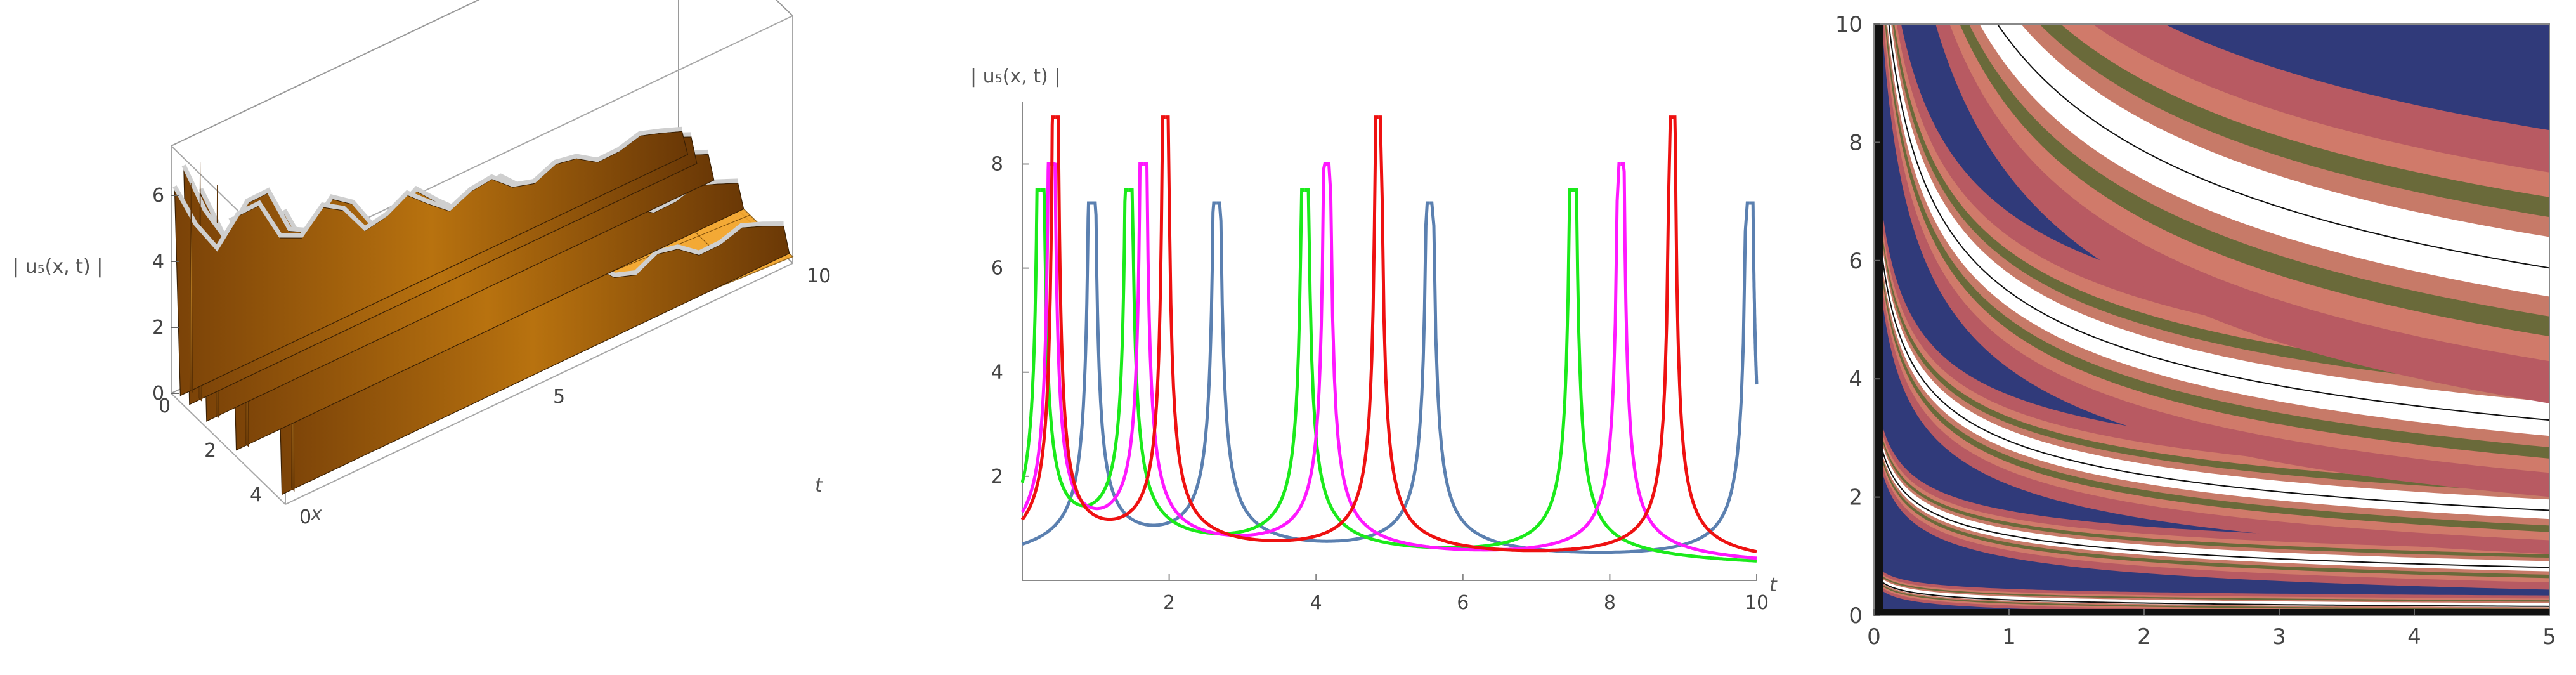  What do you see at coordinates (58, 267) in the screenshot?
I see `z-axis-label: | u₅(x, t) |` at bounding box center [58, 267].